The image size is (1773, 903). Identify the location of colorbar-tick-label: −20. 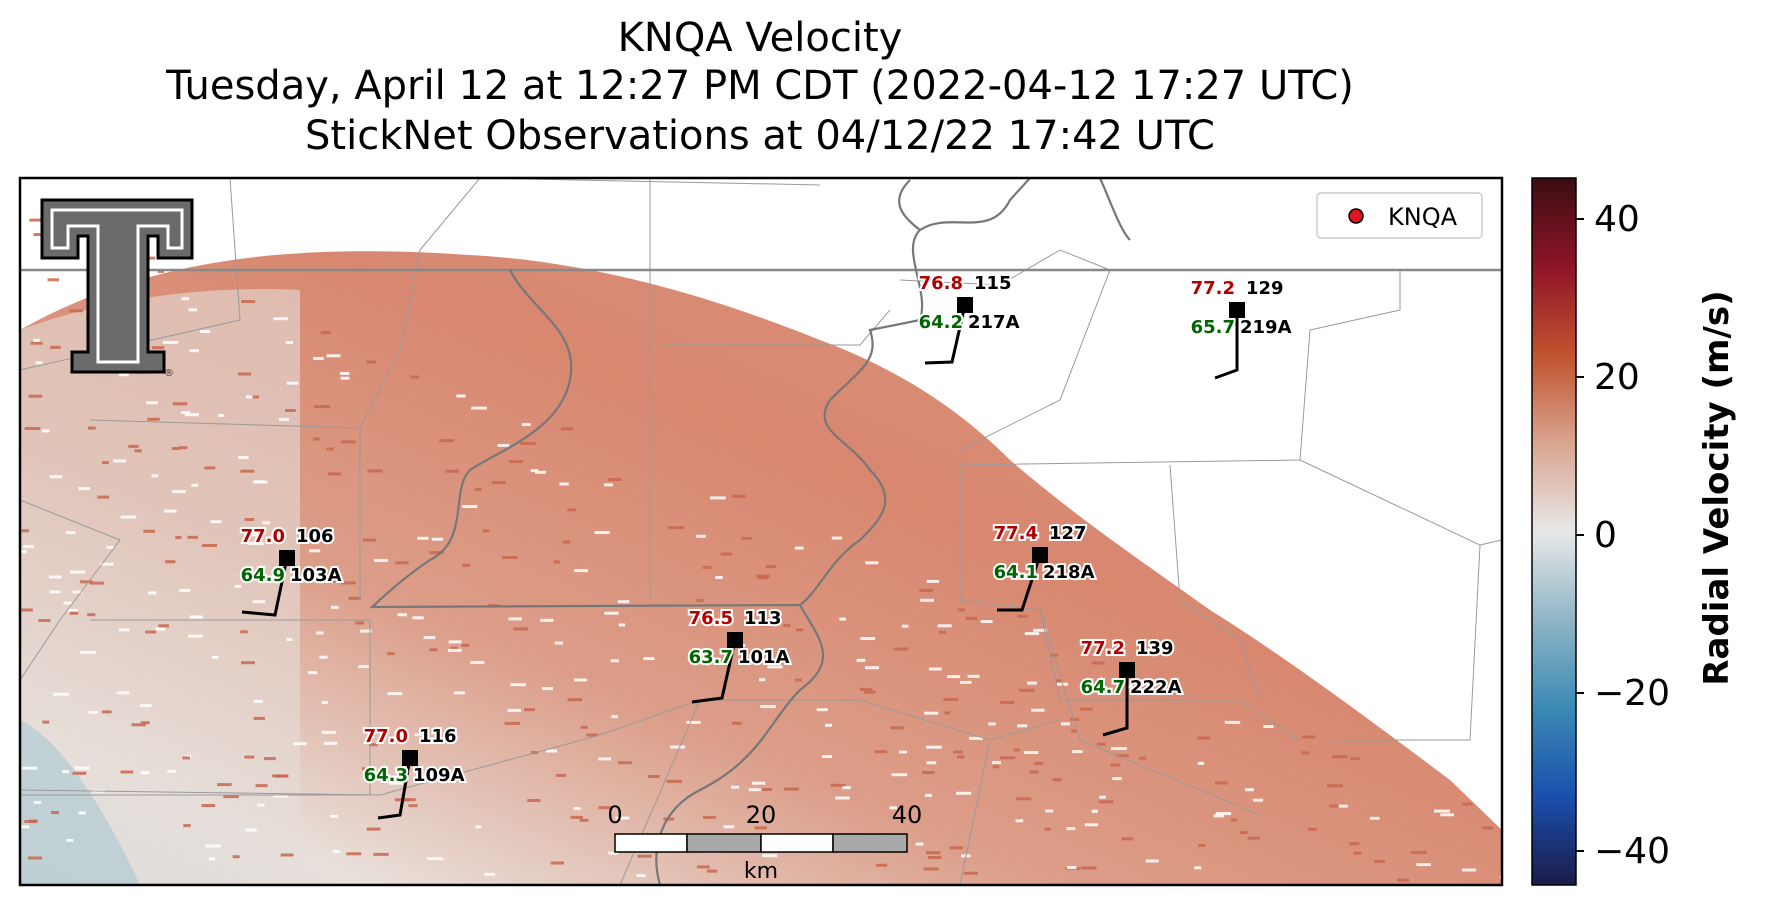
(1632, 693).